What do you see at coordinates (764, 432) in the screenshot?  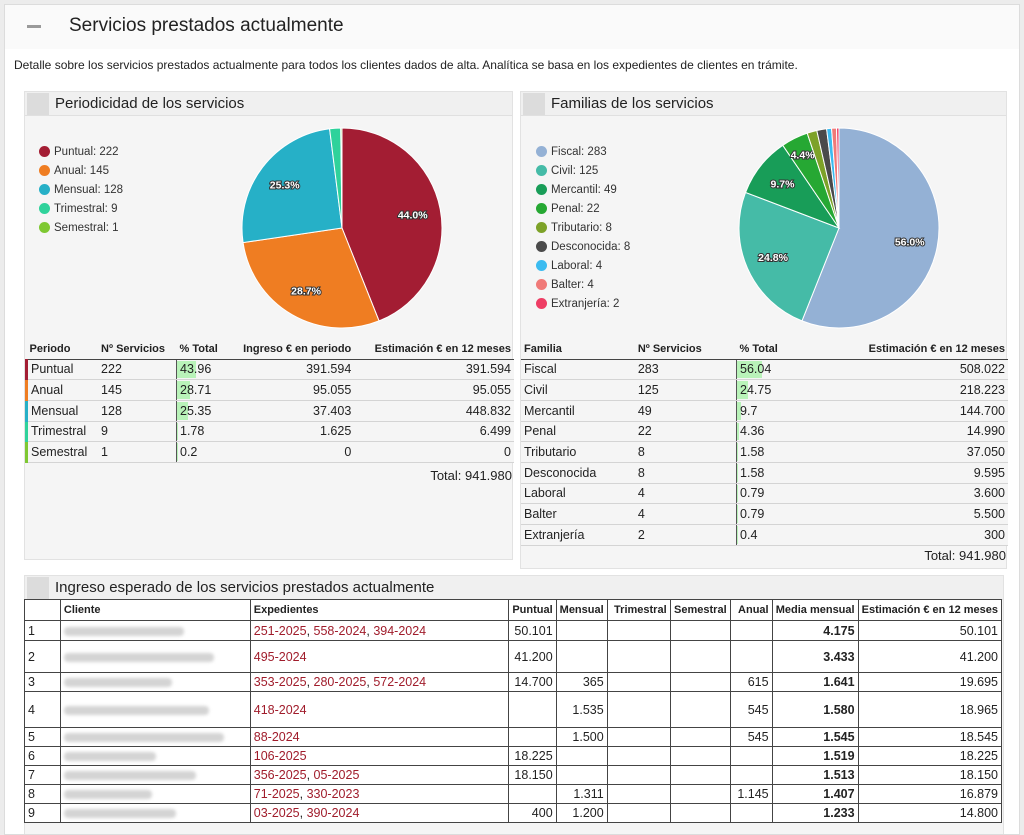 I see `table-row: Penal 22 4.36 14.990` at bounding box center [764, 432].